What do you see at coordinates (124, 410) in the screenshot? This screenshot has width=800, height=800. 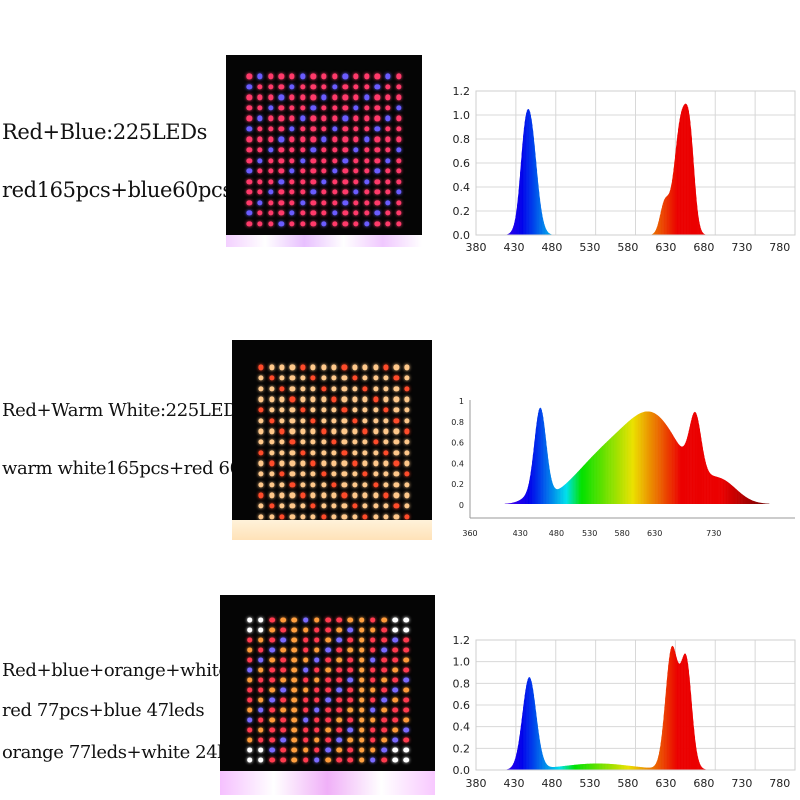 I see `row2-title: Red+Warm White:225LEDs` at bounding box center [124, 410].